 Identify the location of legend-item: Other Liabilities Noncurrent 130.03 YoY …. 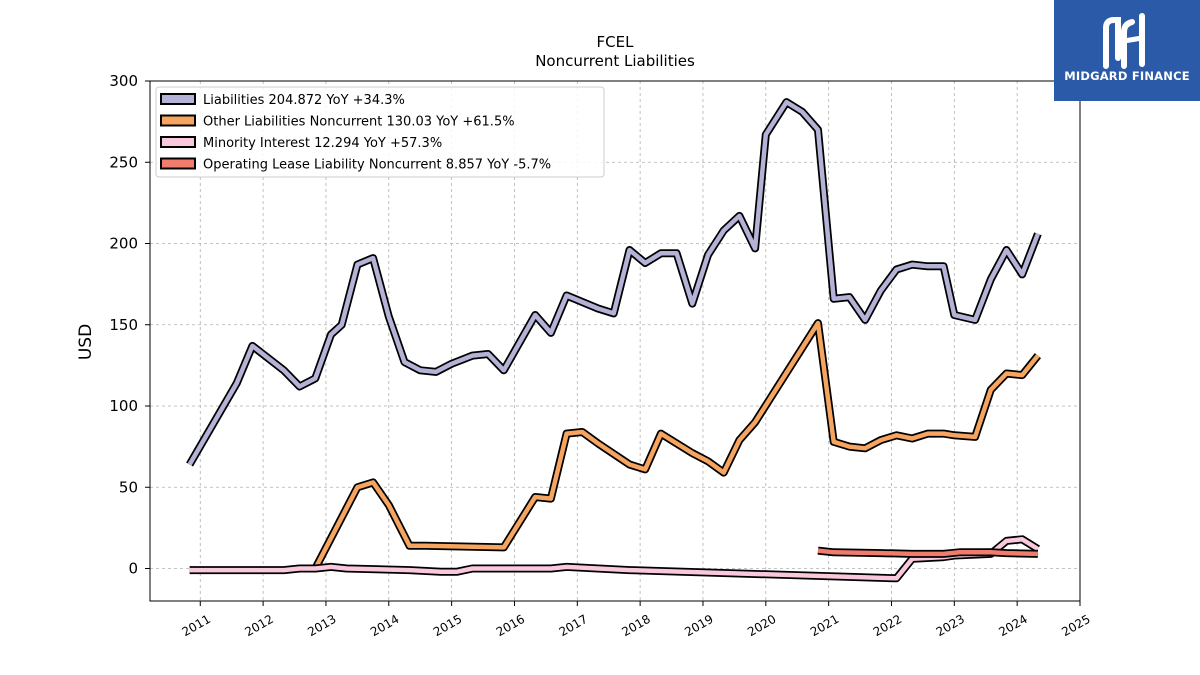
(337, 122).